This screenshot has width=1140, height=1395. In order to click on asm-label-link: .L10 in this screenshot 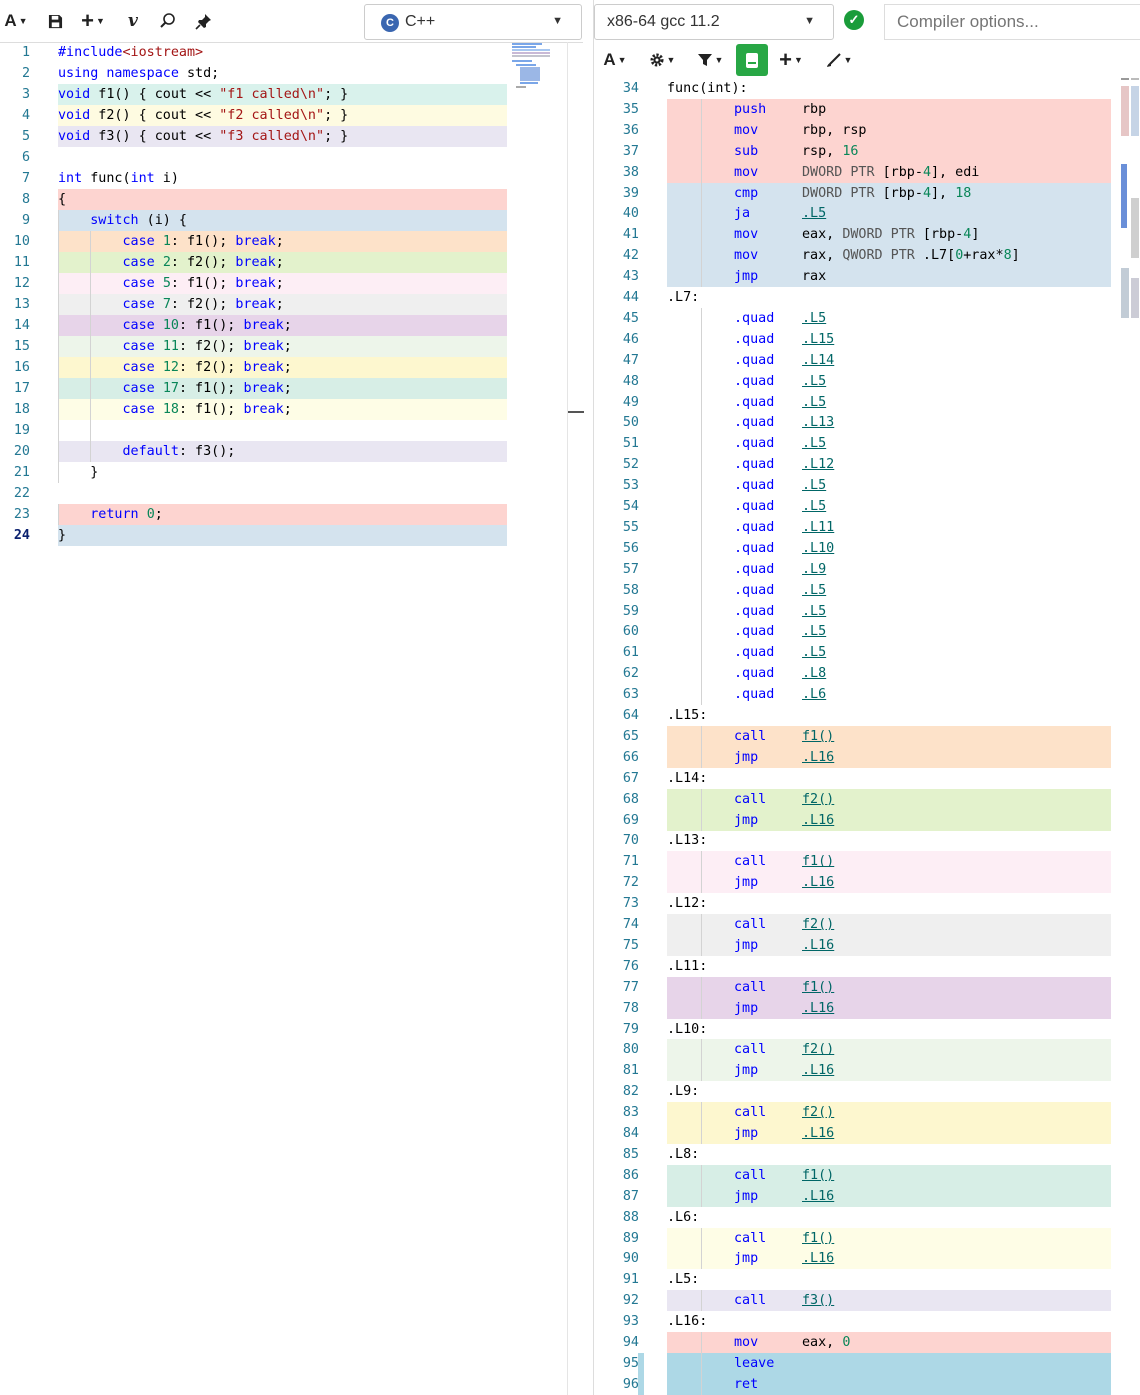, I will do `click(818, 548)`.